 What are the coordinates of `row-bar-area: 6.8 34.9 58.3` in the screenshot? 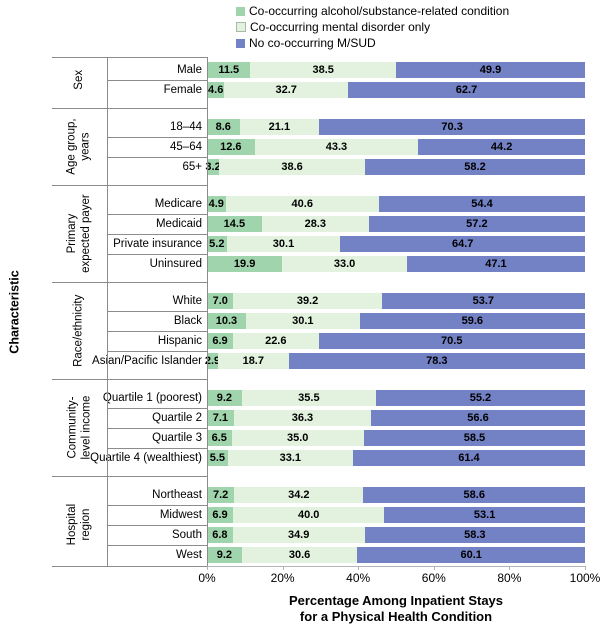 It's located at (396, 535).